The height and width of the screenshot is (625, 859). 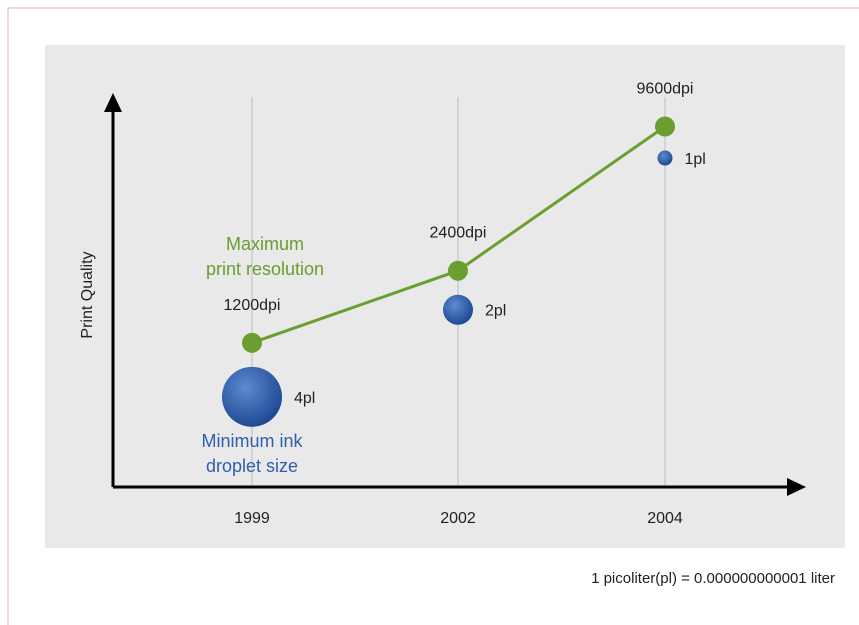 What do you see at coordinates (495, 311) in the screenshot?
I see `droplet-label: 2pl` at bounding box center [495, 311].